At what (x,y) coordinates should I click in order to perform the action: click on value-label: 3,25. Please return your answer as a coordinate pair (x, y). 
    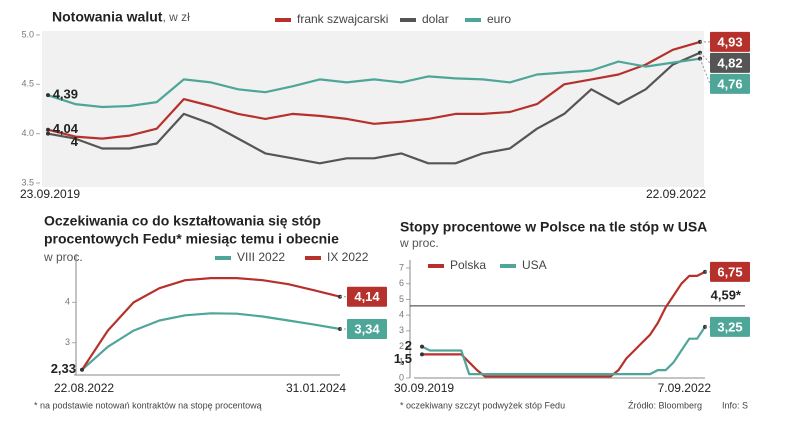
    Looking at the image, I should click on (729, 326).